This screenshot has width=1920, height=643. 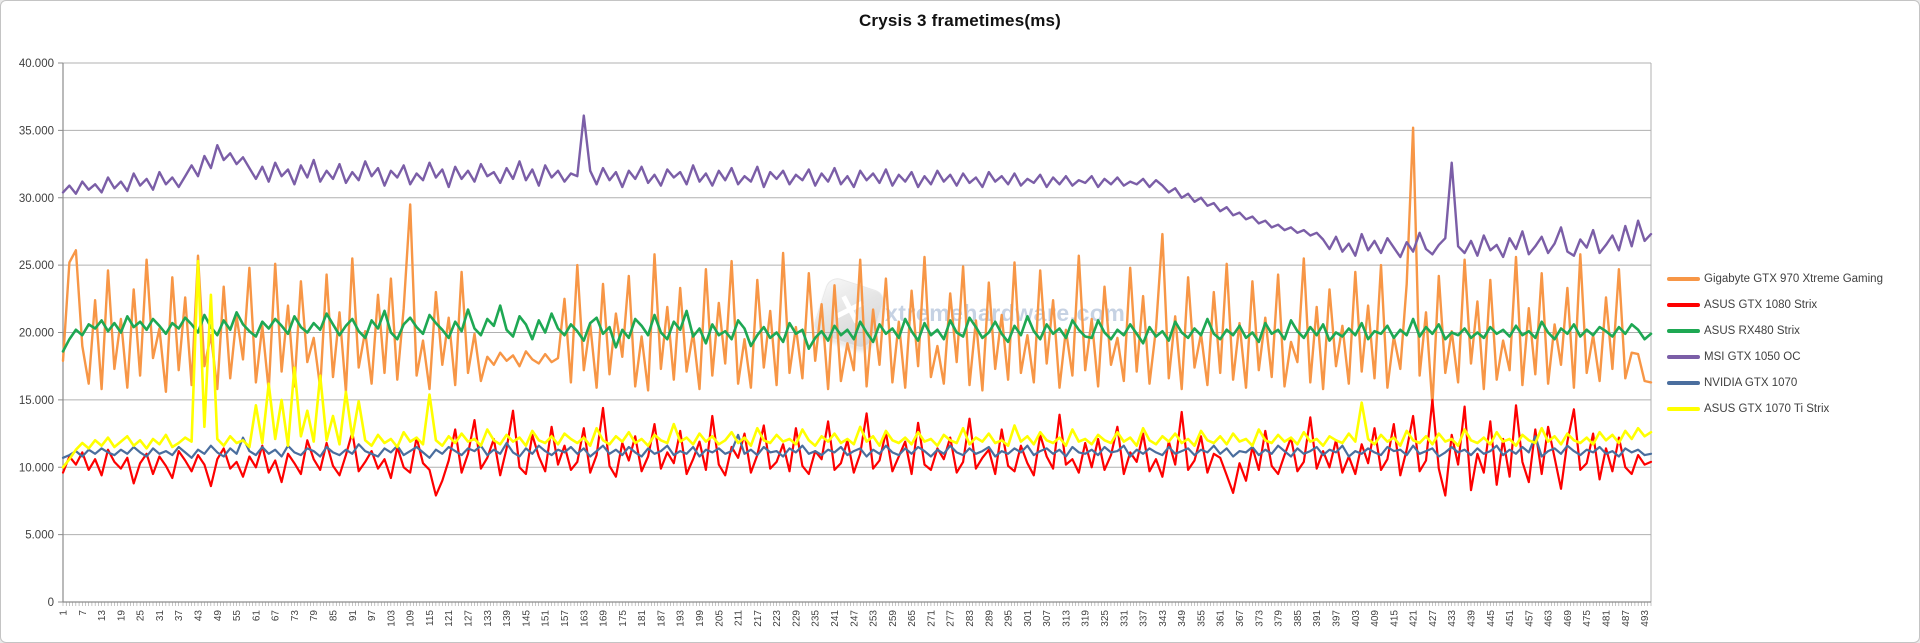 I want to click on x-axis-label: 283, so click(x=970, y=618).